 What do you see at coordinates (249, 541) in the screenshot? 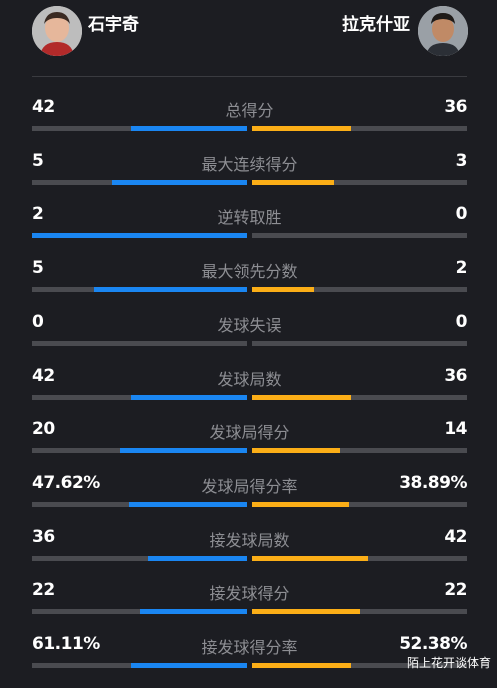
I see `stat-label: 接发球局数` at bounding box center [249, 541].